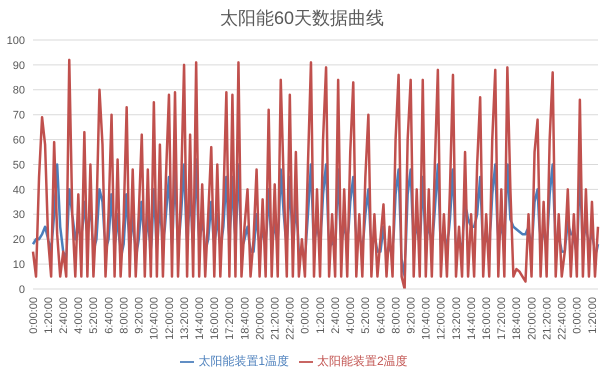 This screenshot has height=370, width=604. Describe the element at coordinates (243, 361) in the screenshot. I see `legend-label: 太阳能装置1温度` at that location.